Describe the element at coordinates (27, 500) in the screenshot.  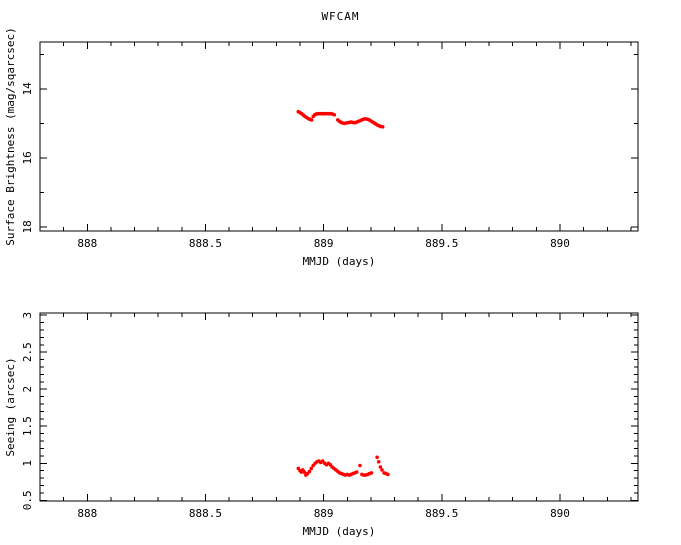
I see `y-tick-label: 0.5` at that location.